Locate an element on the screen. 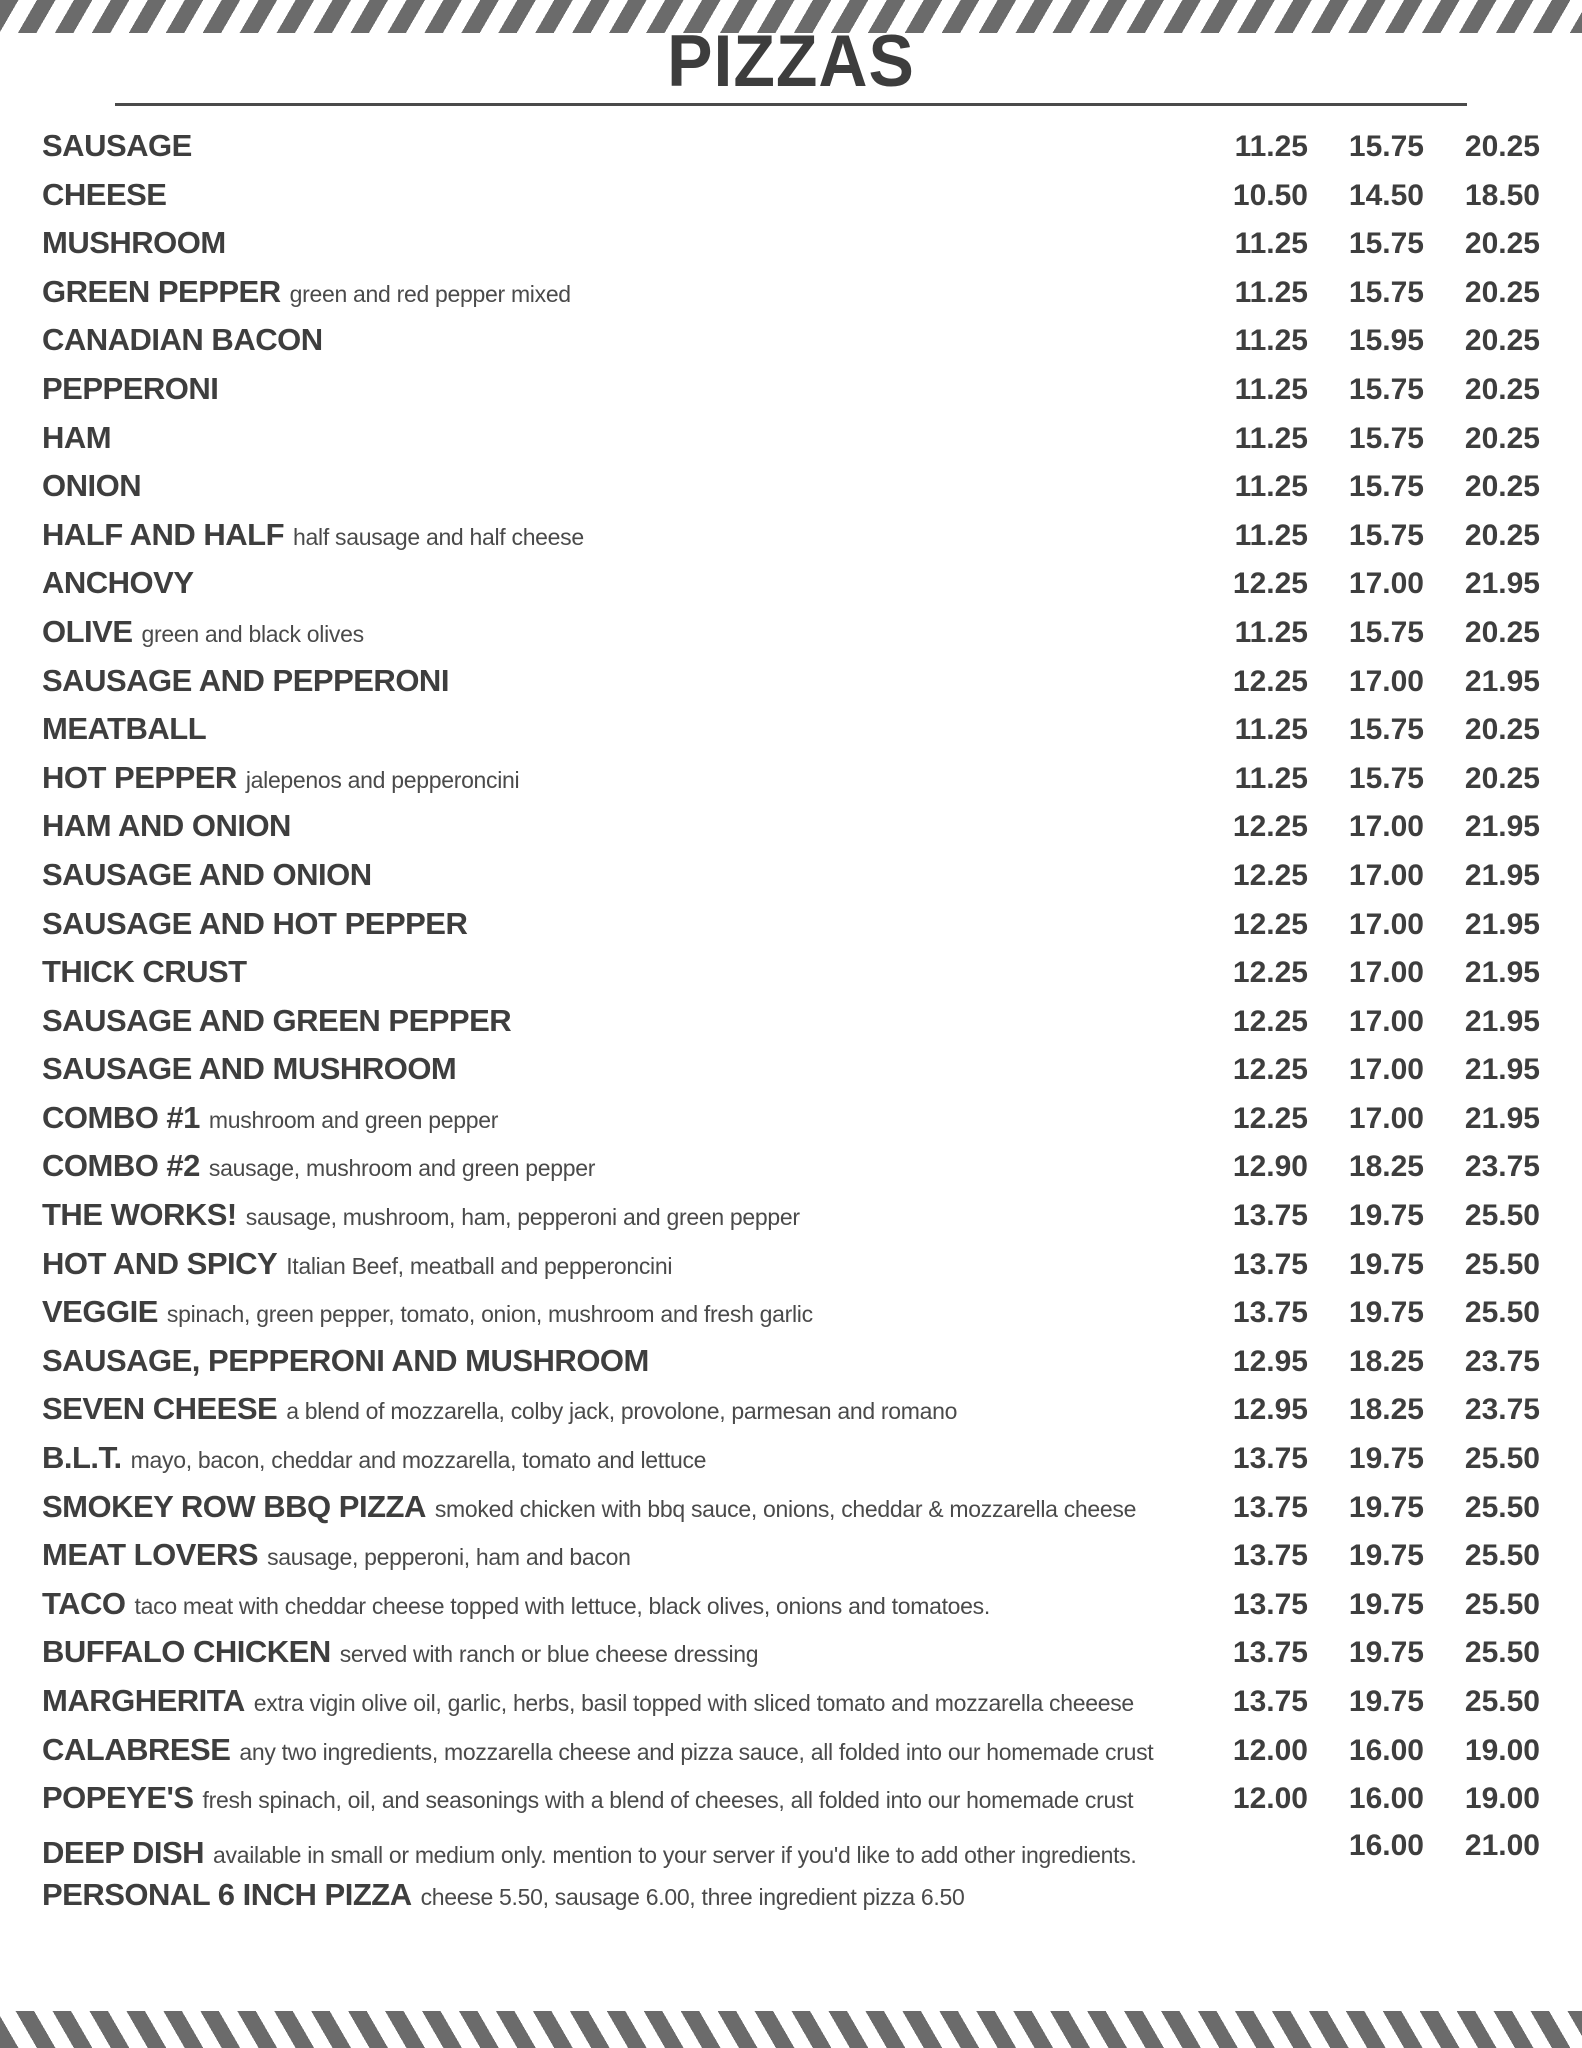  menu-item-row: HAM AND ONION 12.25 17.00 21.95 is located at coordinates (791, 832).